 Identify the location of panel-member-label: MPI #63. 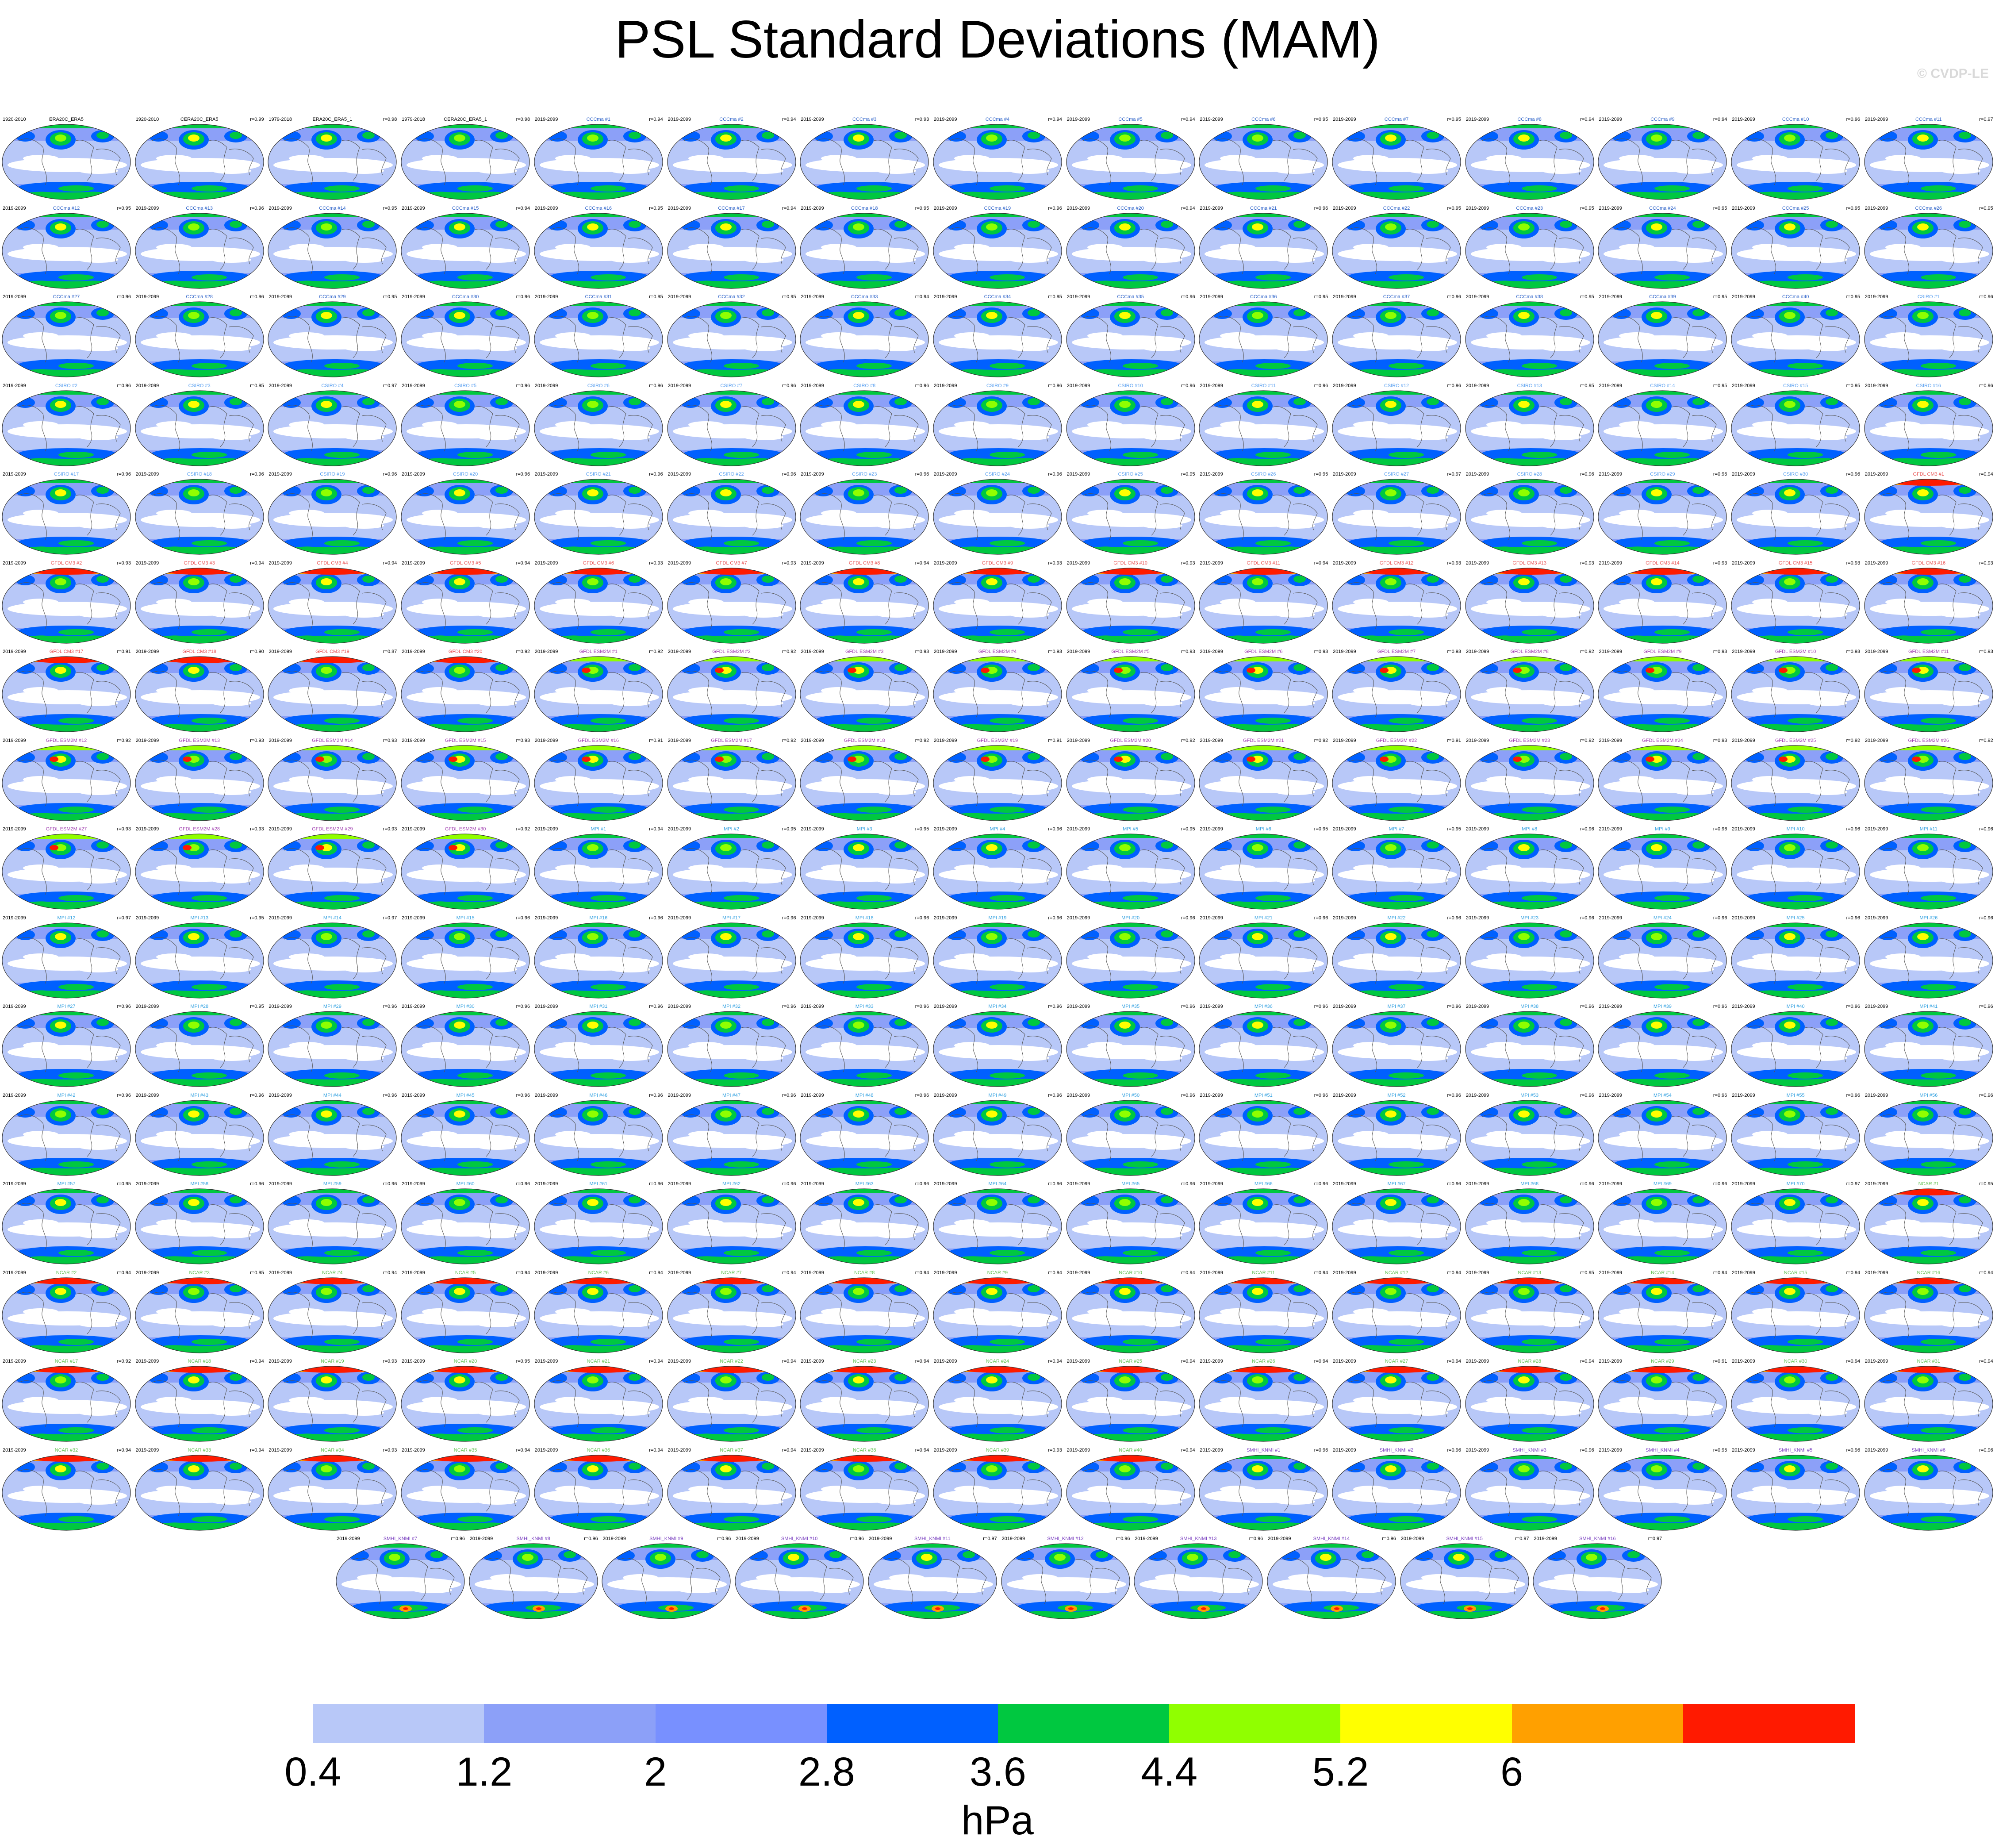
(864, 1184).